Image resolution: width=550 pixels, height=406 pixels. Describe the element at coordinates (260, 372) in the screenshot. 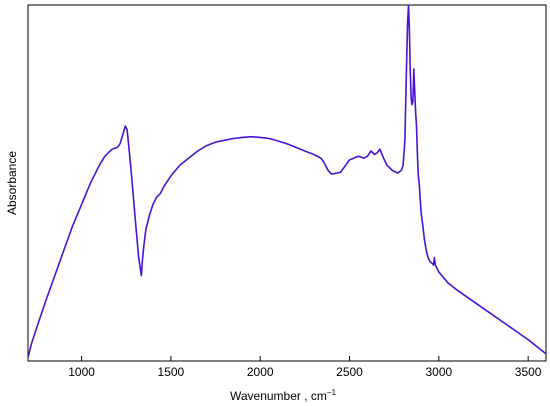

I see `x-tick-label: 2000` at that location.